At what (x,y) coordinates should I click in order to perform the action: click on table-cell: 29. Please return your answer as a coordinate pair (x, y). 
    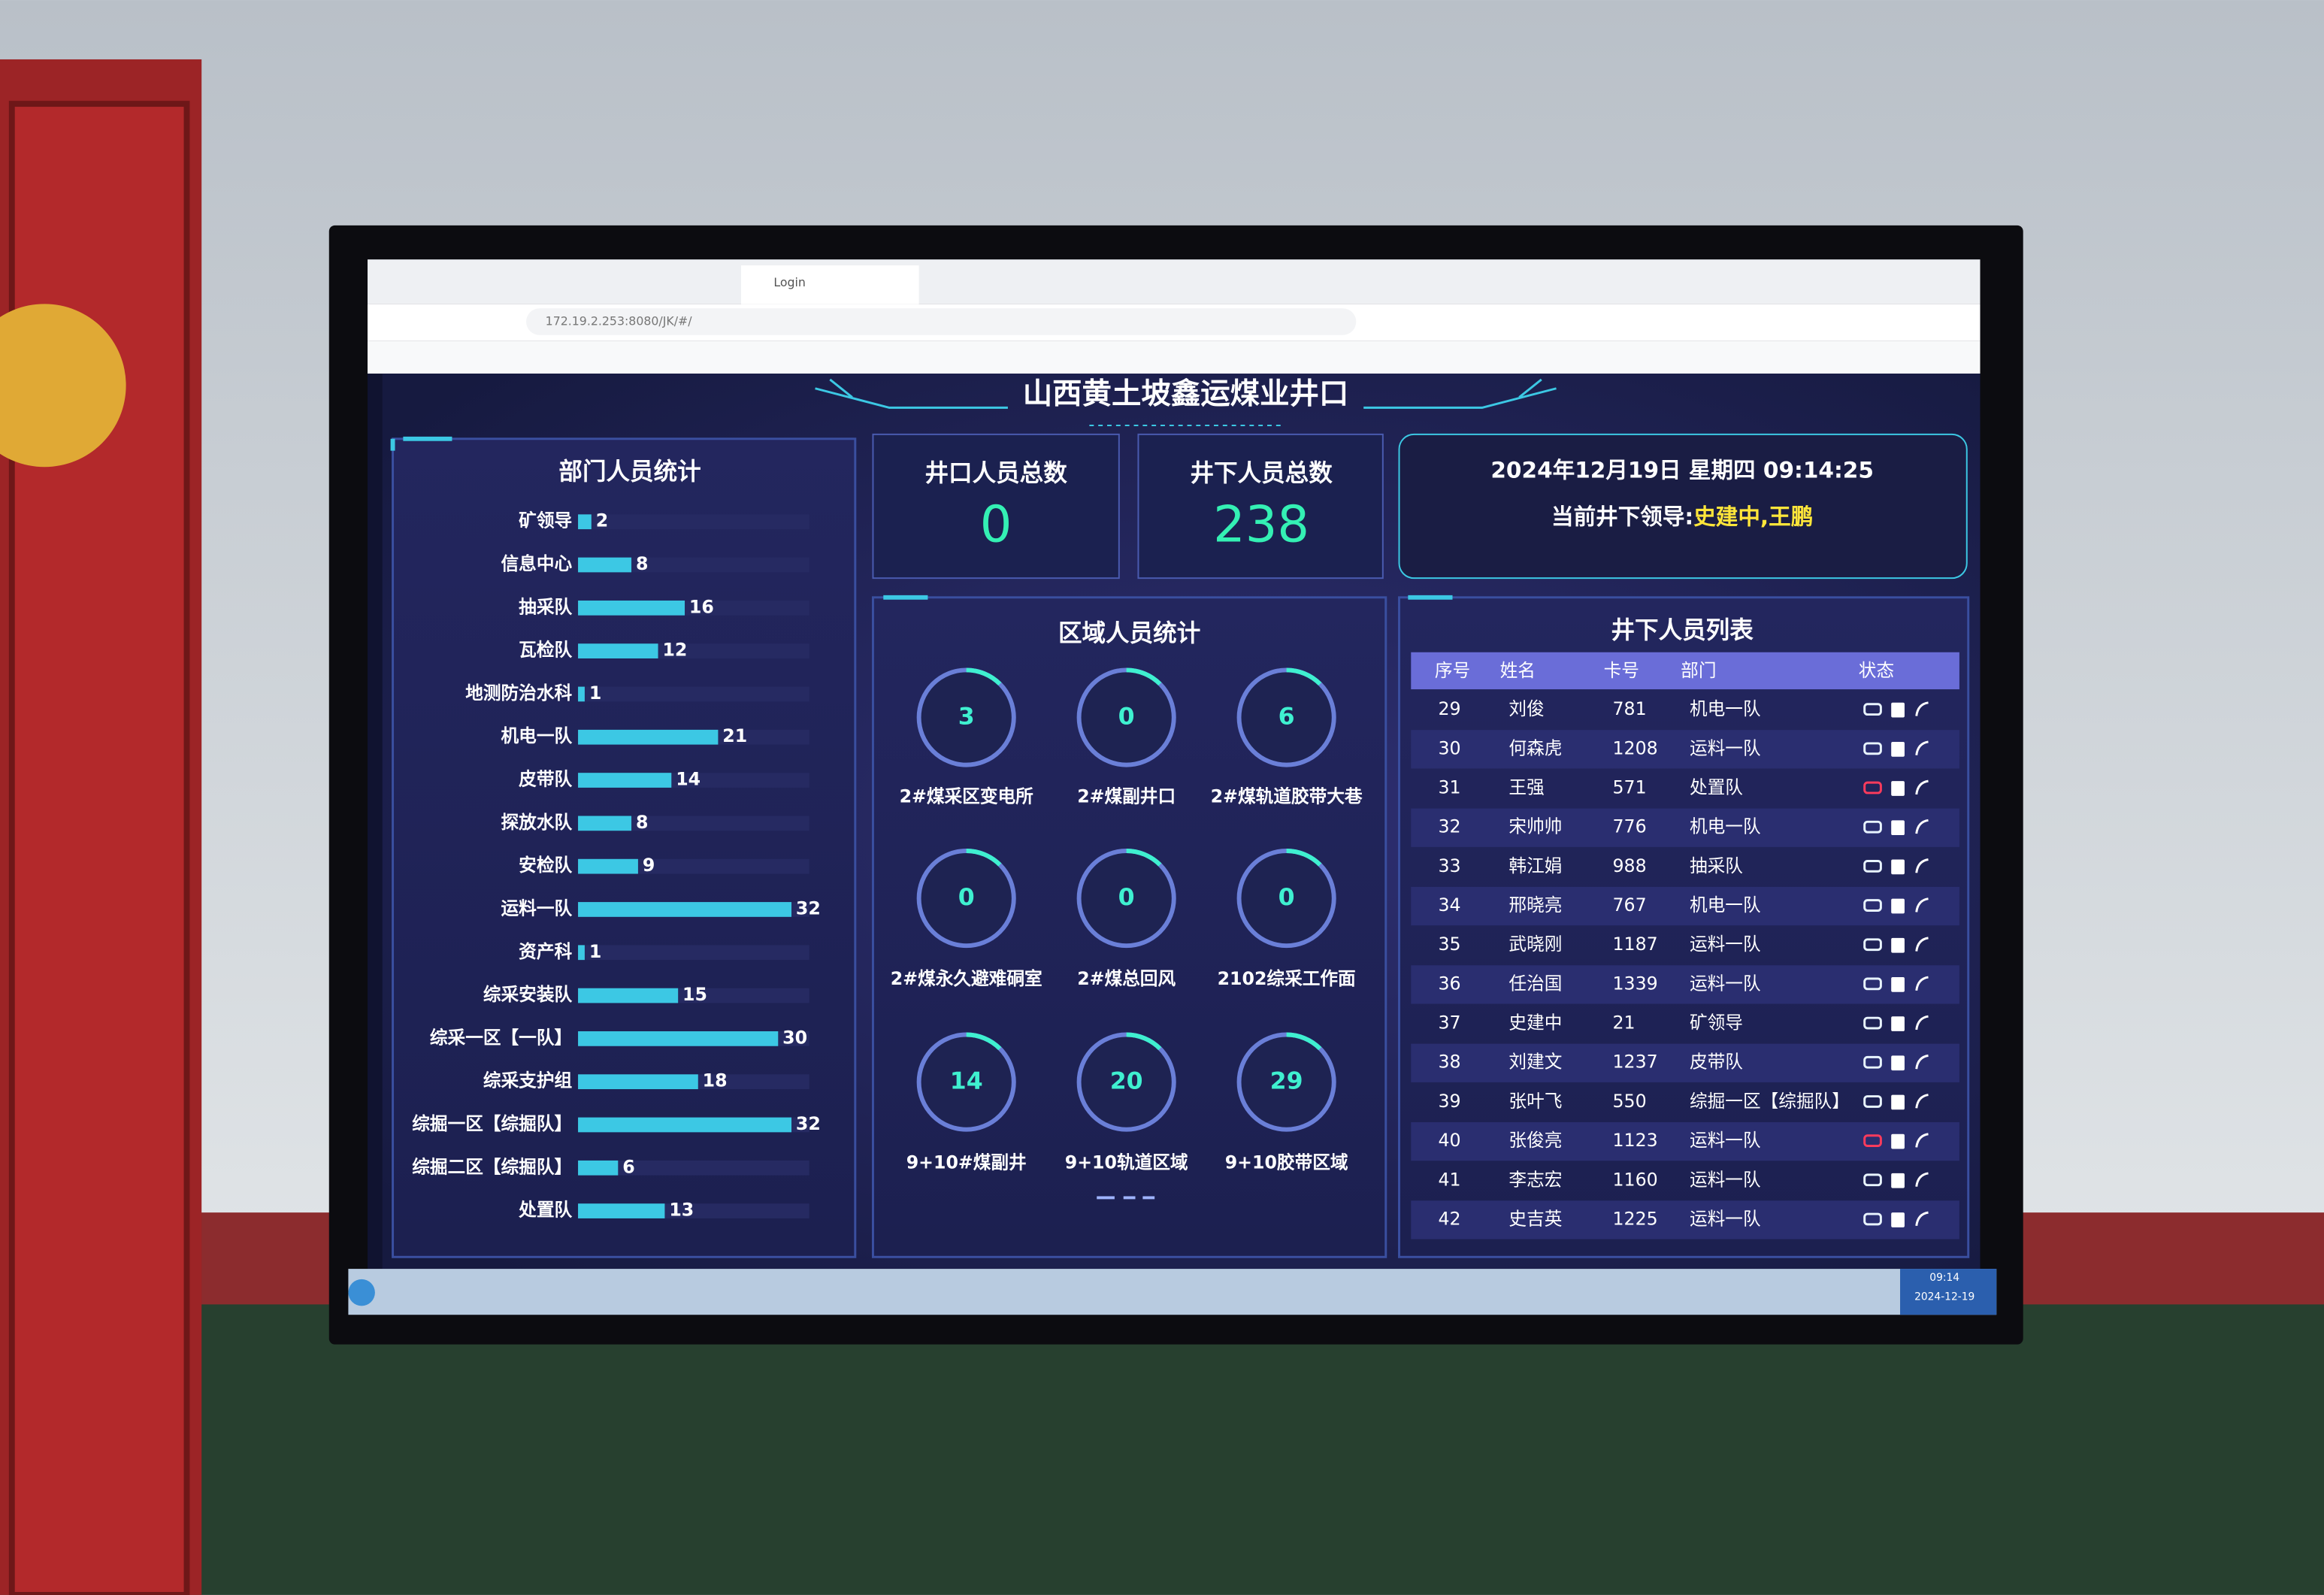
    Looking at the image, I should click on (1450, 708).